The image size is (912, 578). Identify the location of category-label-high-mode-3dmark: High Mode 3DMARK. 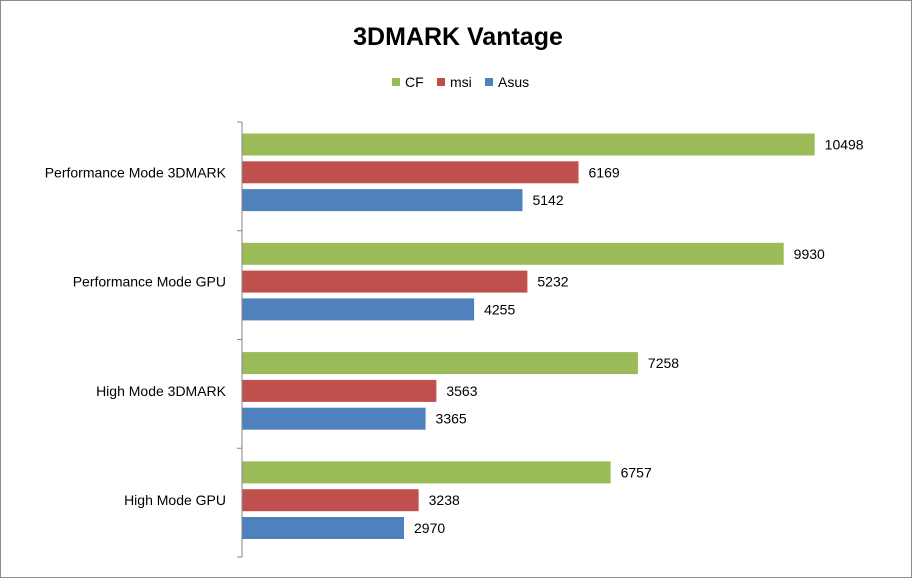
(161, 391).